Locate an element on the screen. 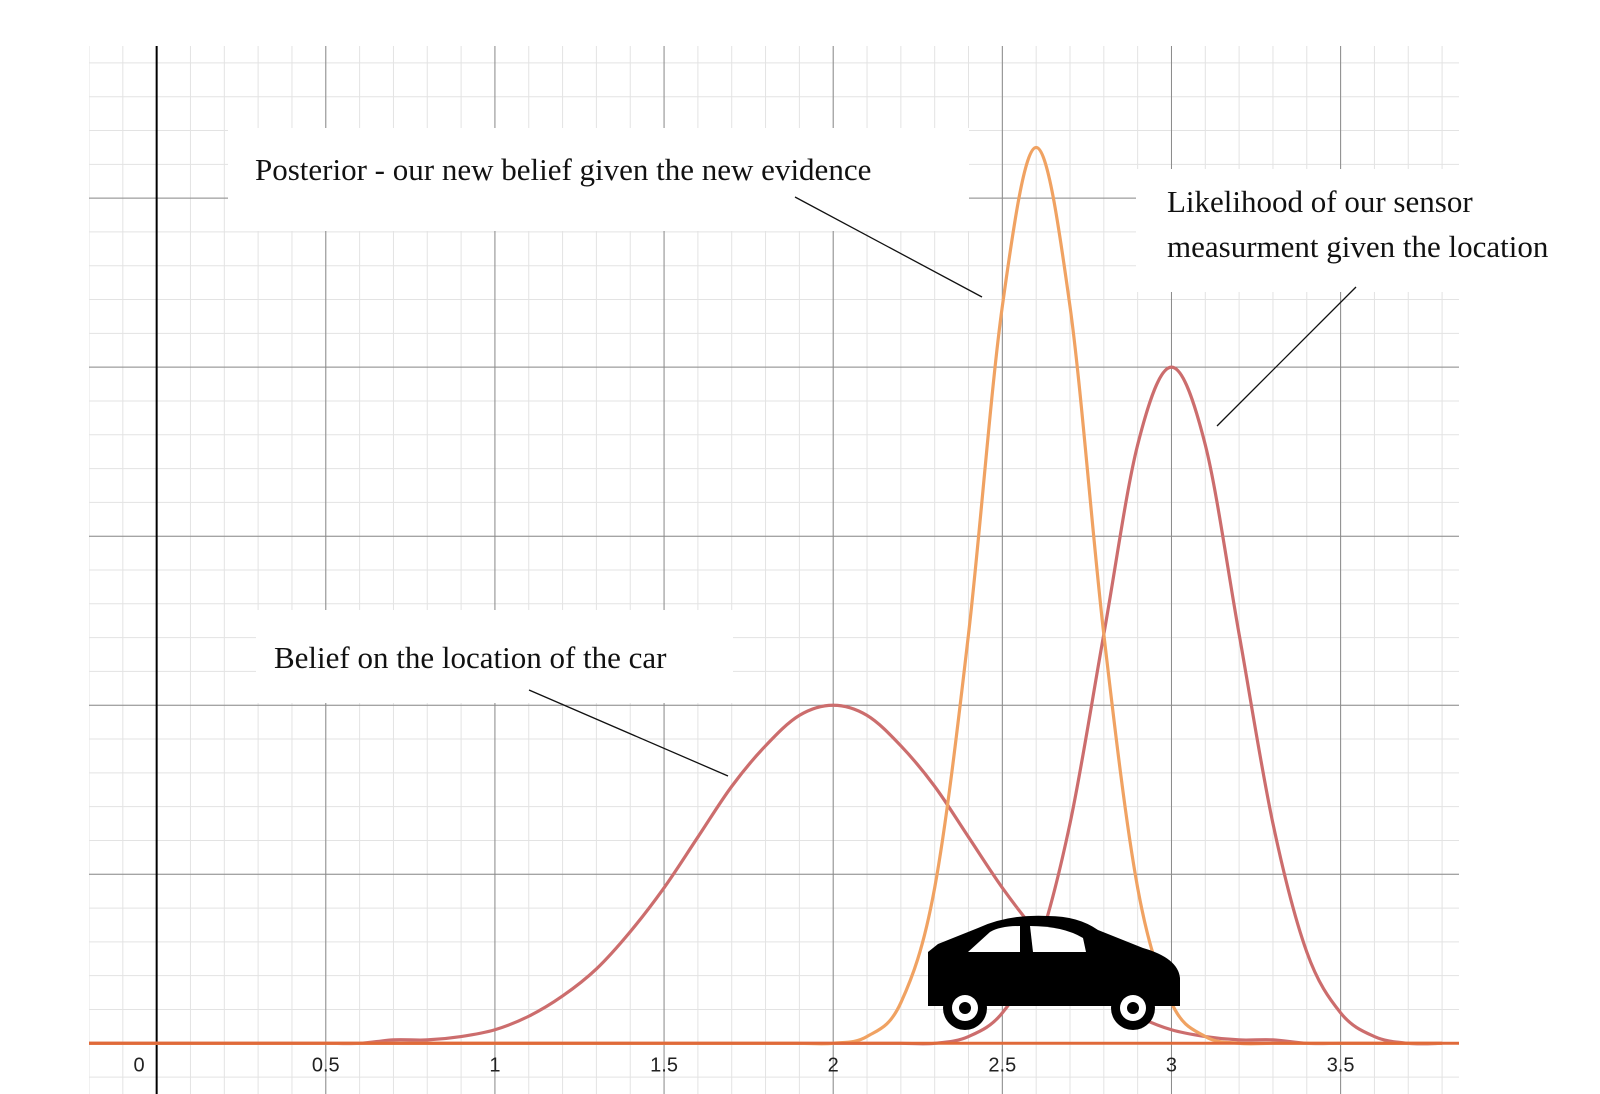  x-tick-label: 3.5 is located at coordinates (1341, 1065).